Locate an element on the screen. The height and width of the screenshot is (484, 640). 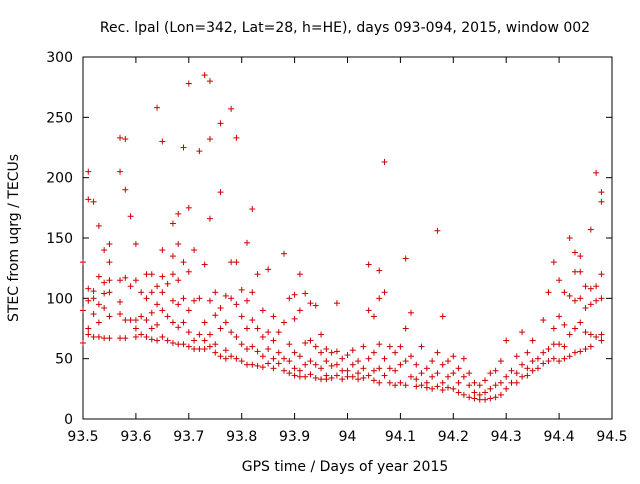
x-tick-label: 94.2 is located at coordinates (453, 437).